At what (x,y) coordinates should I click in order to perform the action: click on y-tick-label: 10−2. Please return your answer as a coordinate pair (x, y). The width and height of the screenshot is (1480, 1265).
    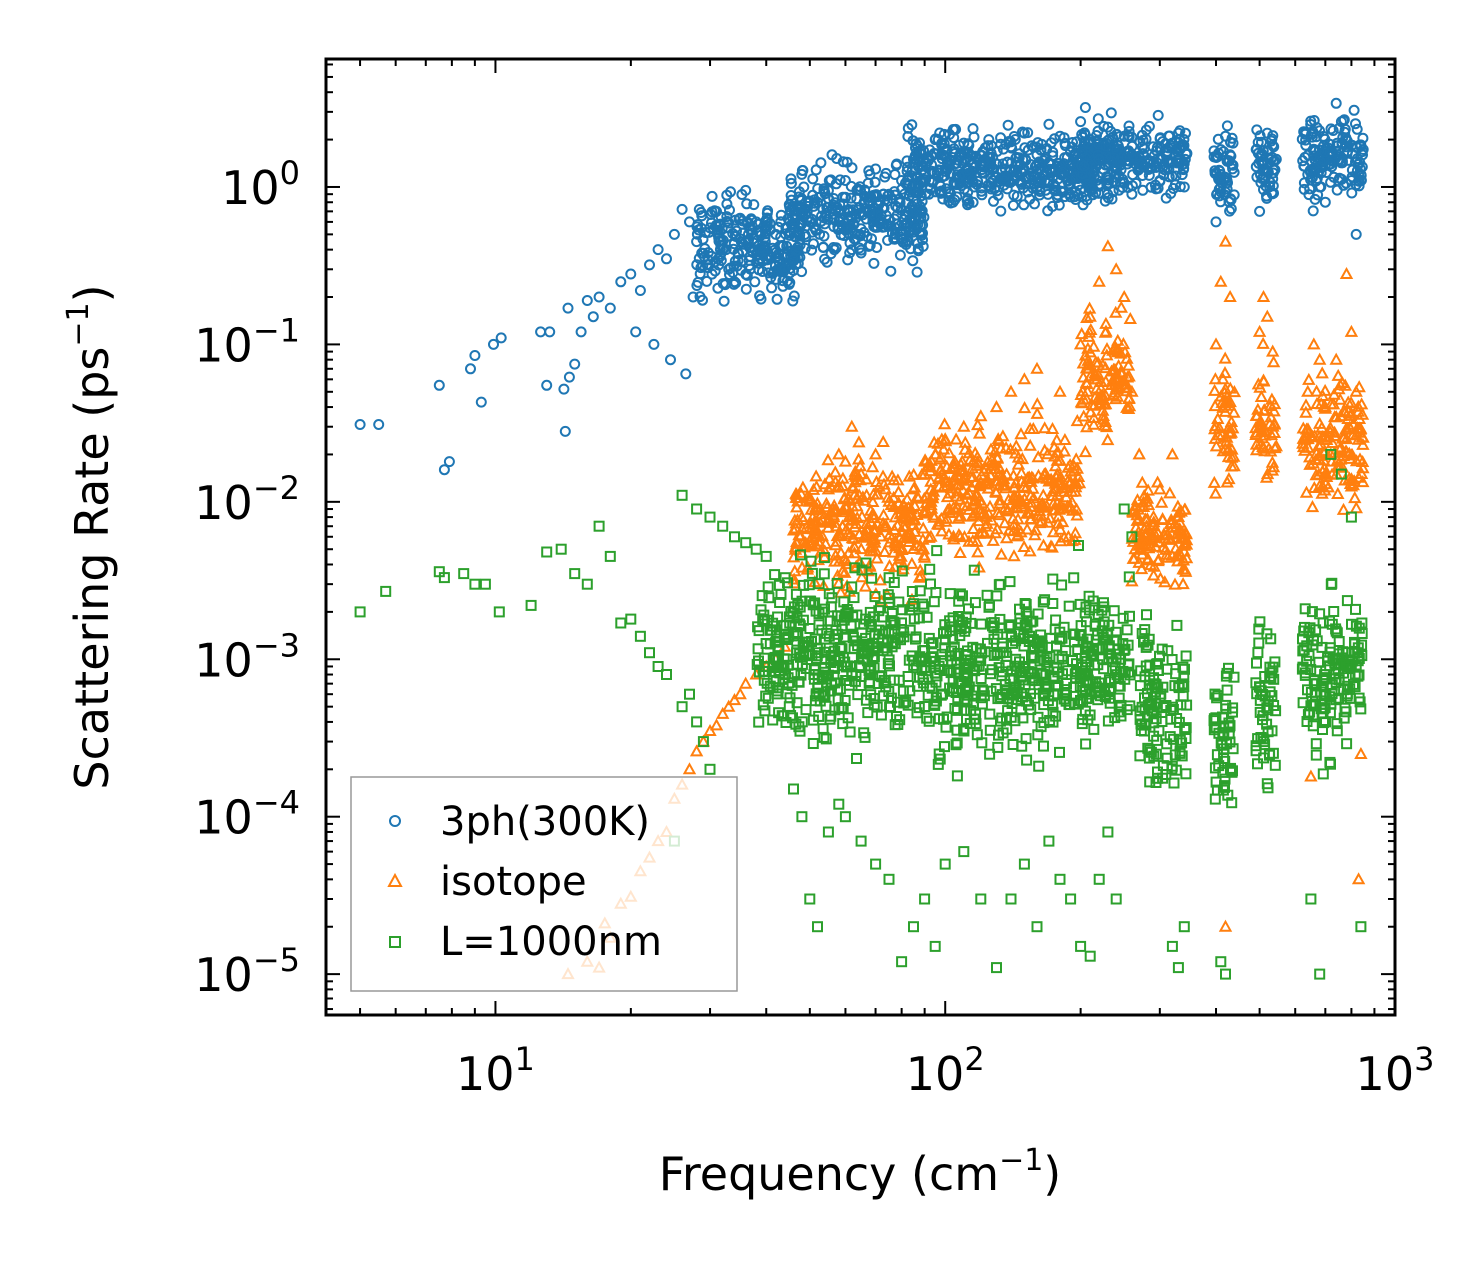
    Looking at the image, I should click on (247, 499).